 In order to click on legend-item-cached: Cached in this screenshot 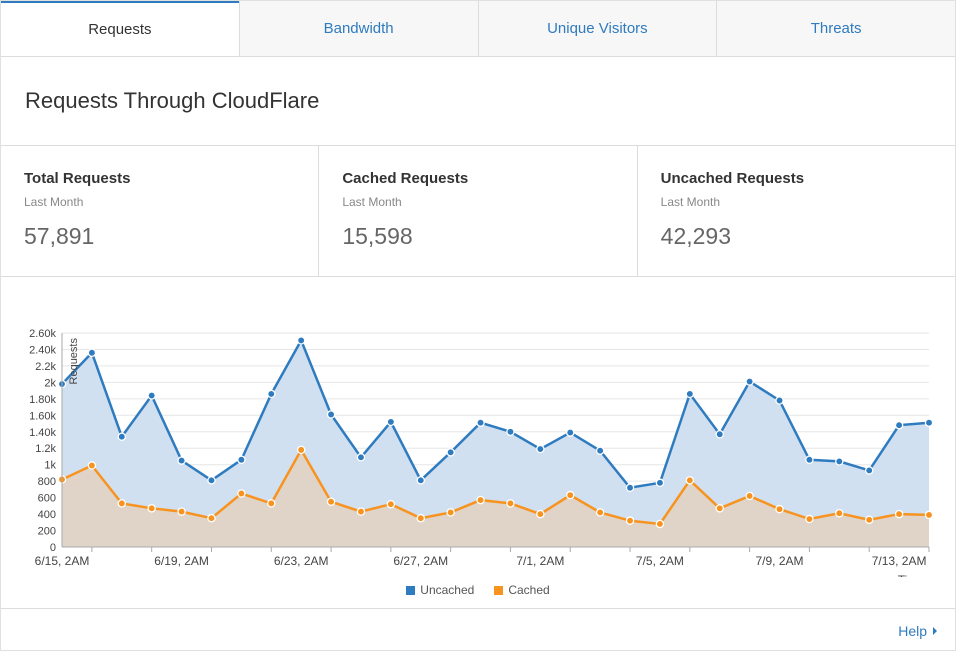, I will do `click(522, 590)`.